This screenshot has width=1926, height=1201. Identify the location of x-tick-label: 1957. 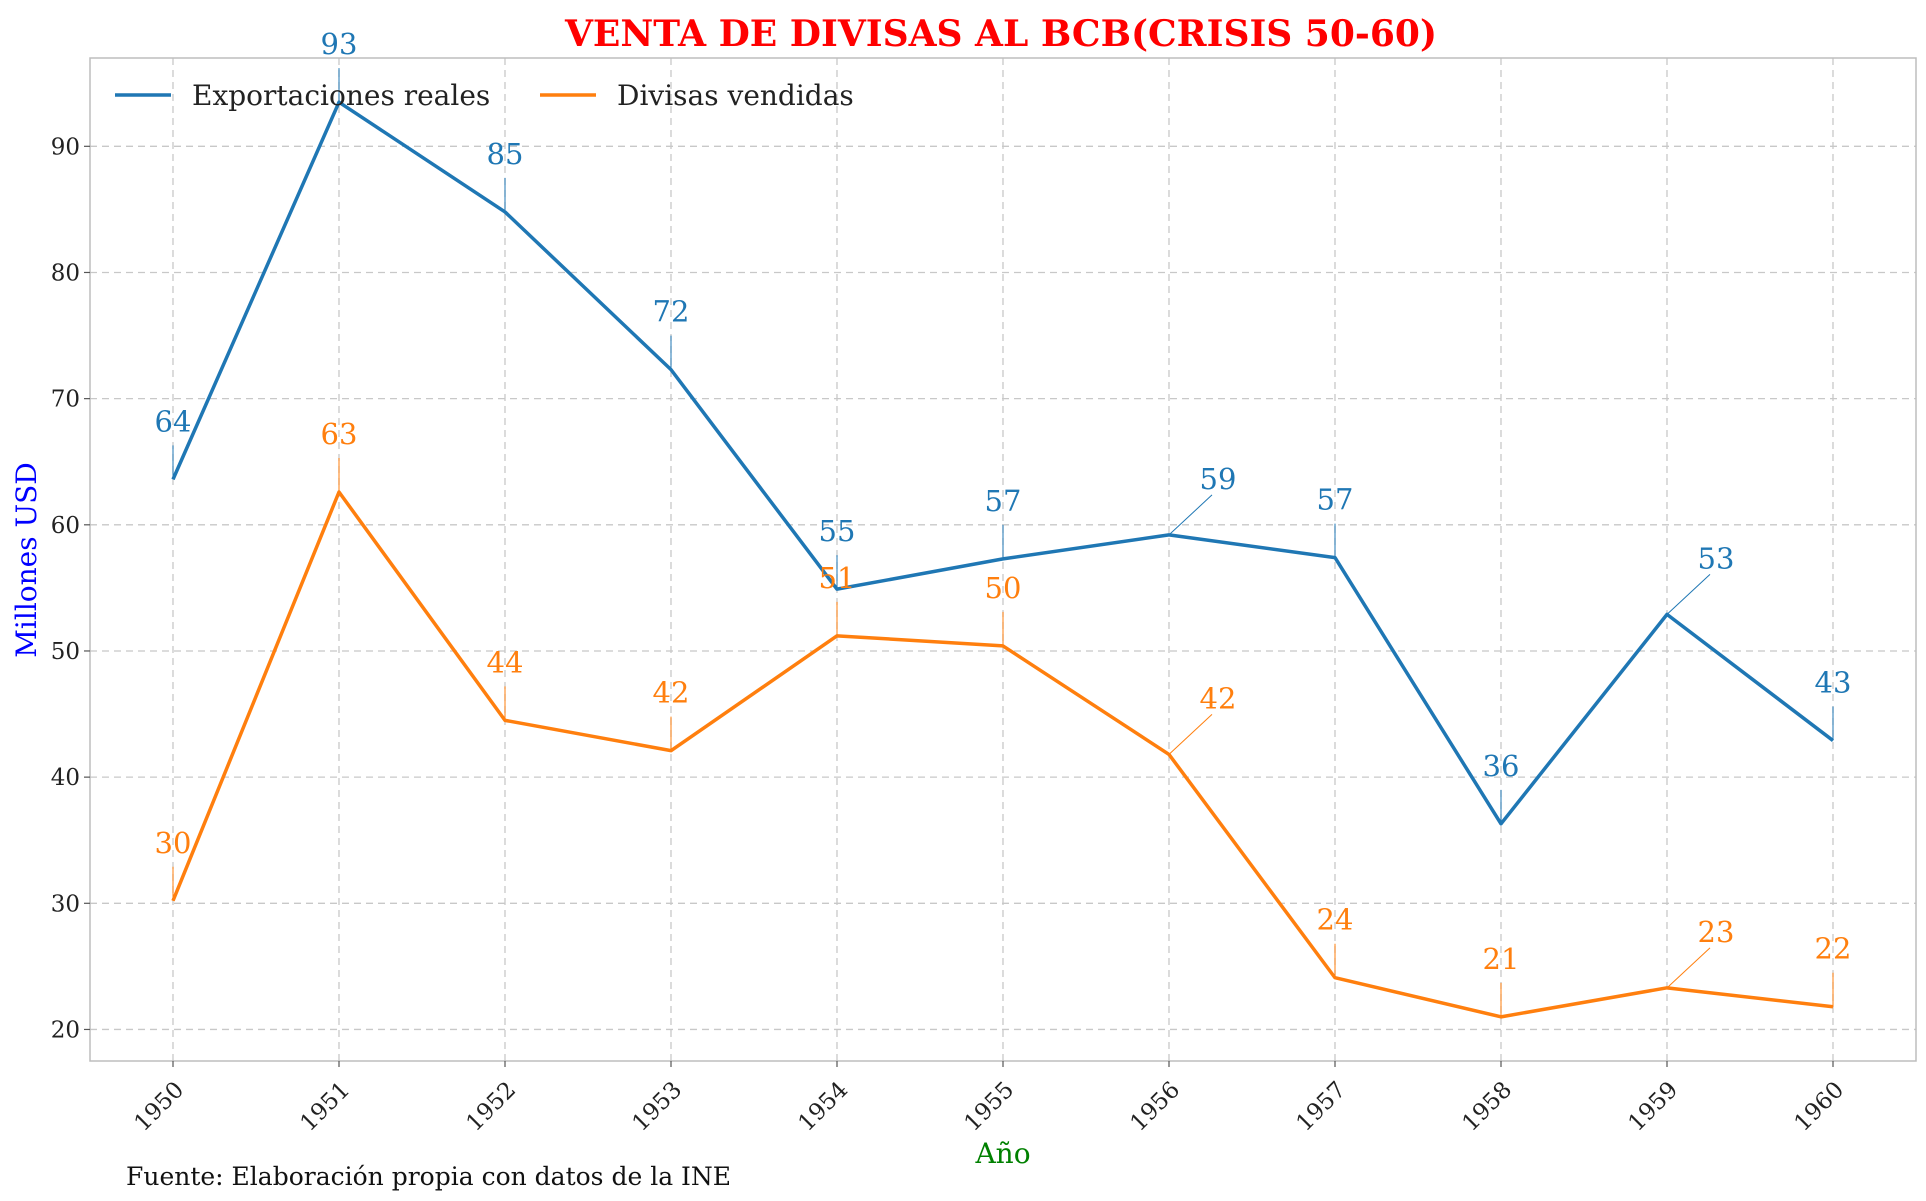
(1321, 1107).